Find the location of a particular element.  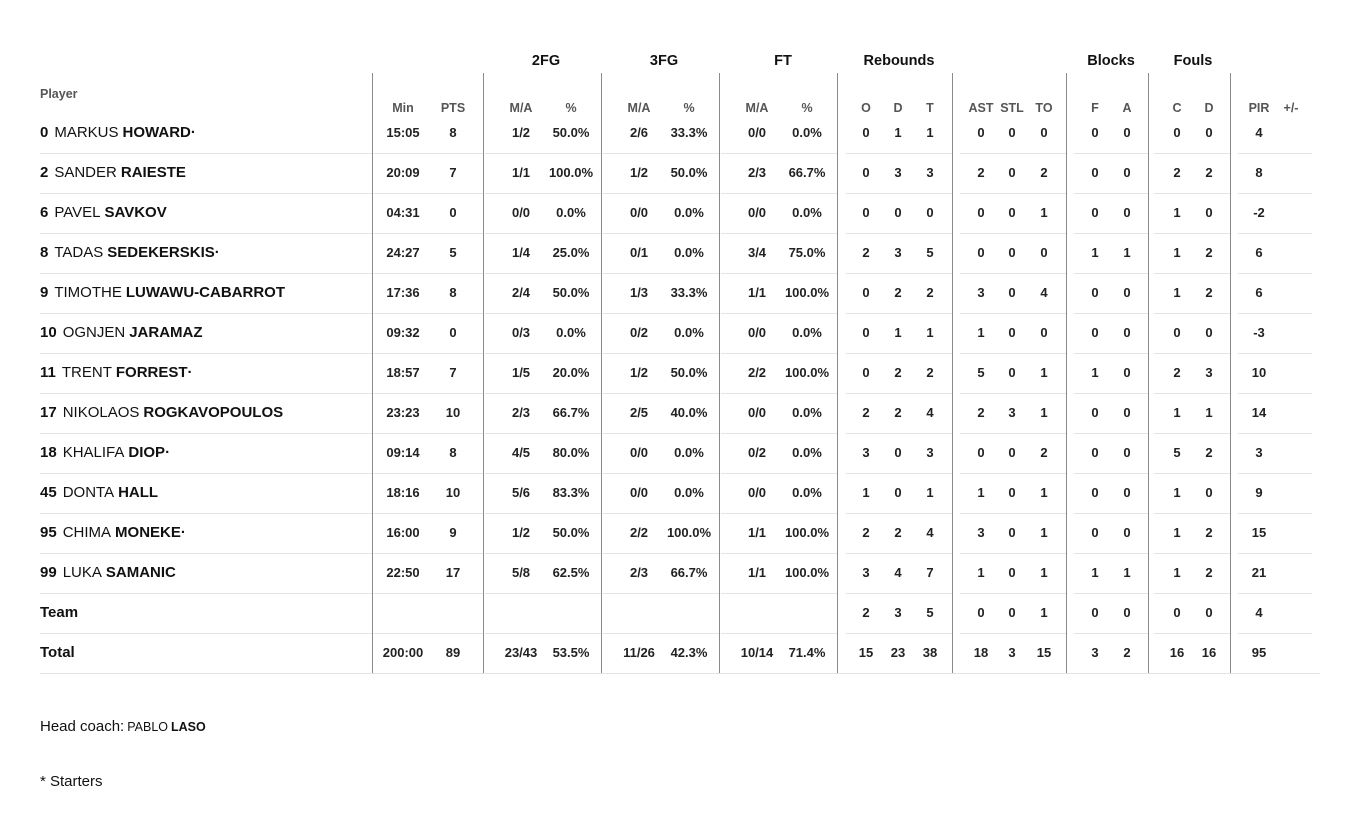

player-last-name: HOWARD· is located at coordinates (159, 132).